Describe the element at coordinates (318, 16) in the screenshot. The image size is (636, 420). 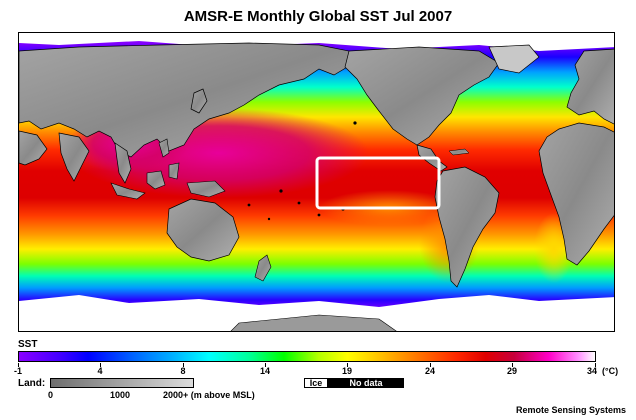
I see `map-title: AMSR-E Monthly Global SST Jul 2007` at that location.